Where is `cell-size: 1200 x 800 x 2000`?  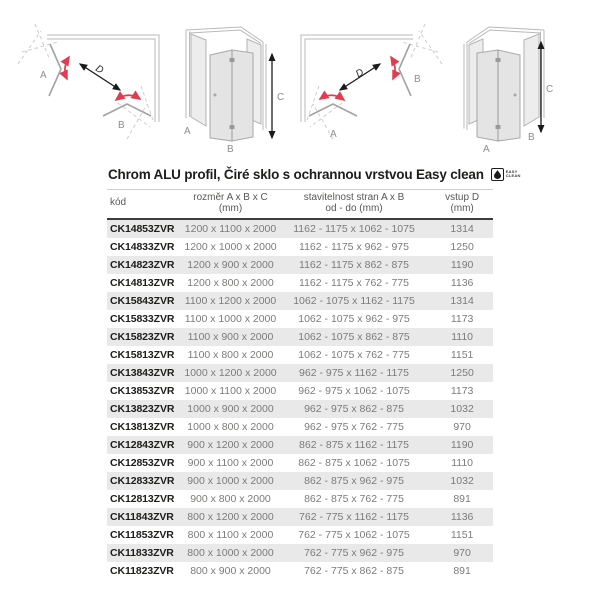
cell-size: 1200 x 800 x 2000 is located at coordinates (230, 283).